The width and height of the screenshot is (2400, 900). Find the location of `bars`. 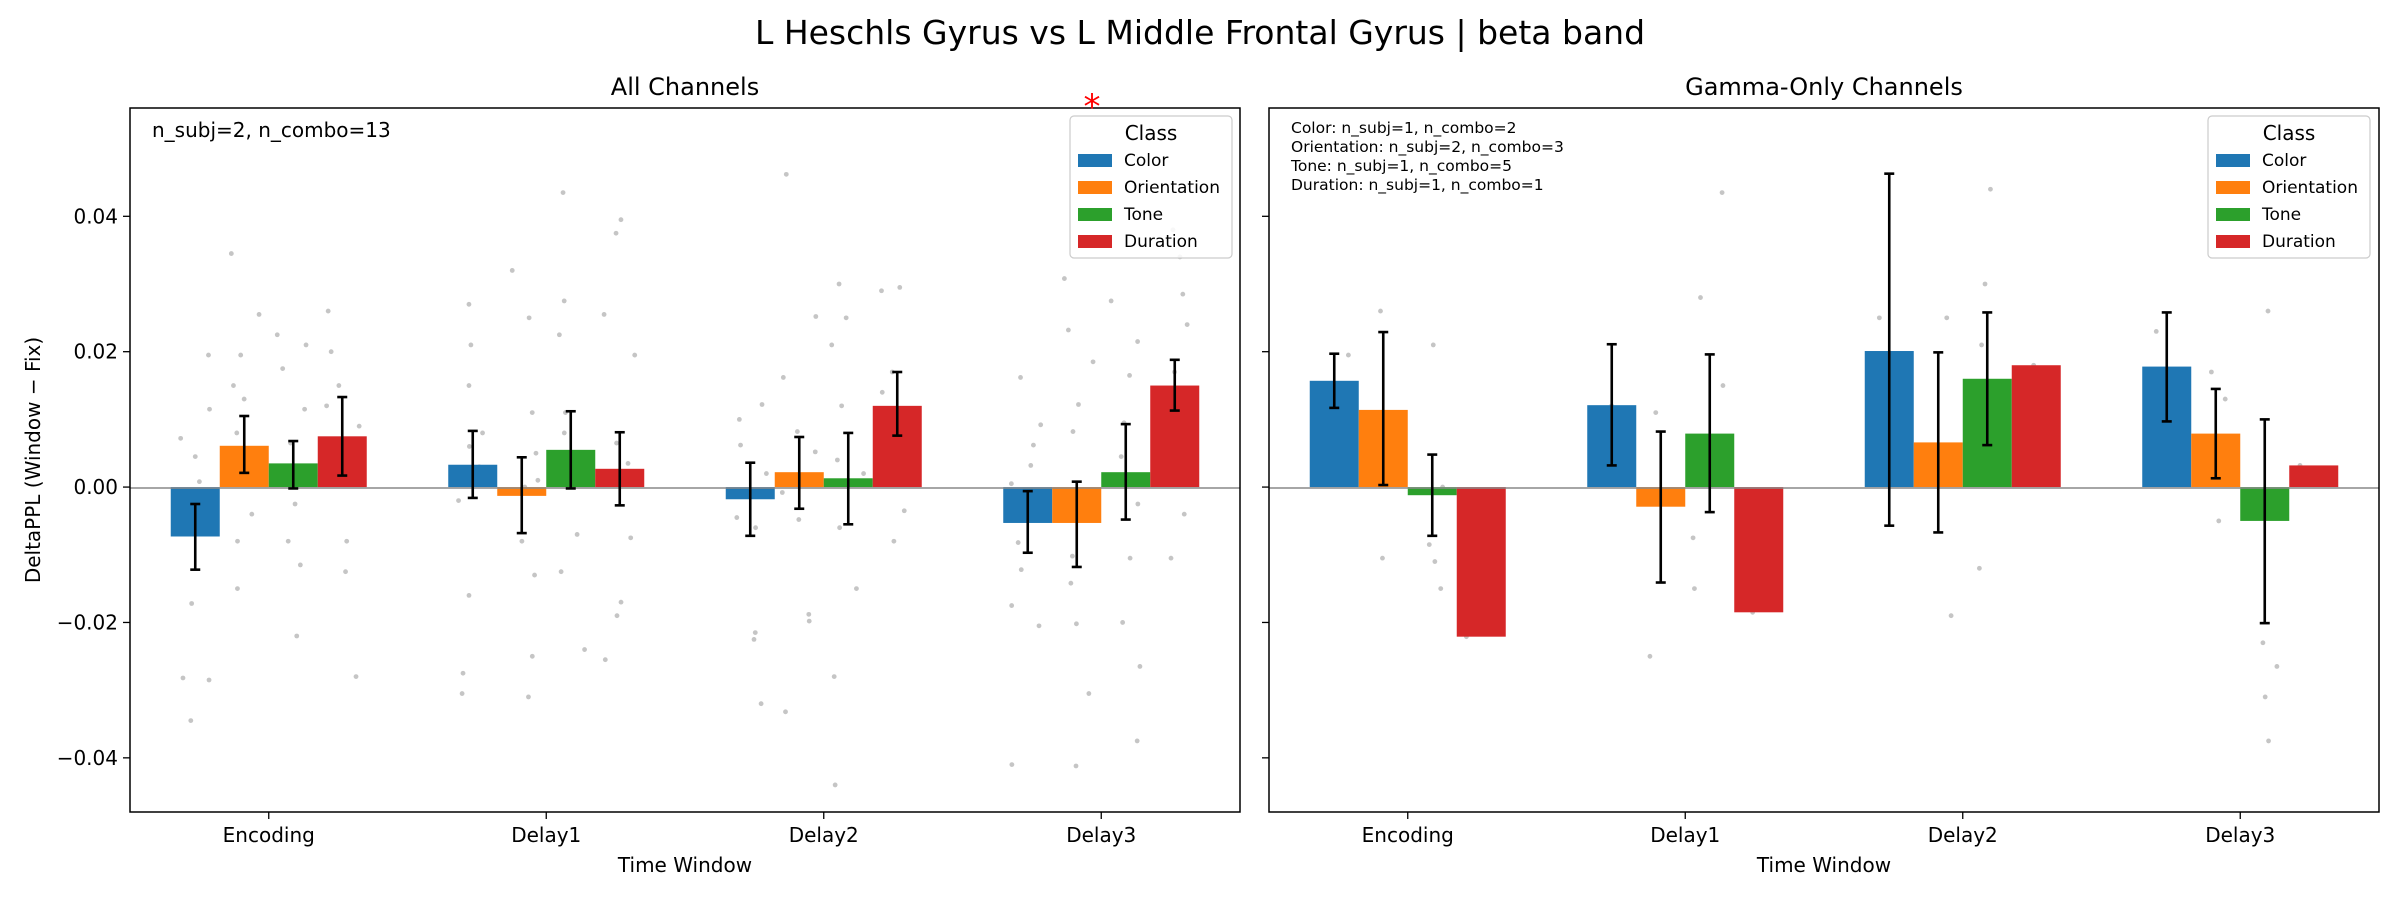

bars is located at coordinates (1824, 494).